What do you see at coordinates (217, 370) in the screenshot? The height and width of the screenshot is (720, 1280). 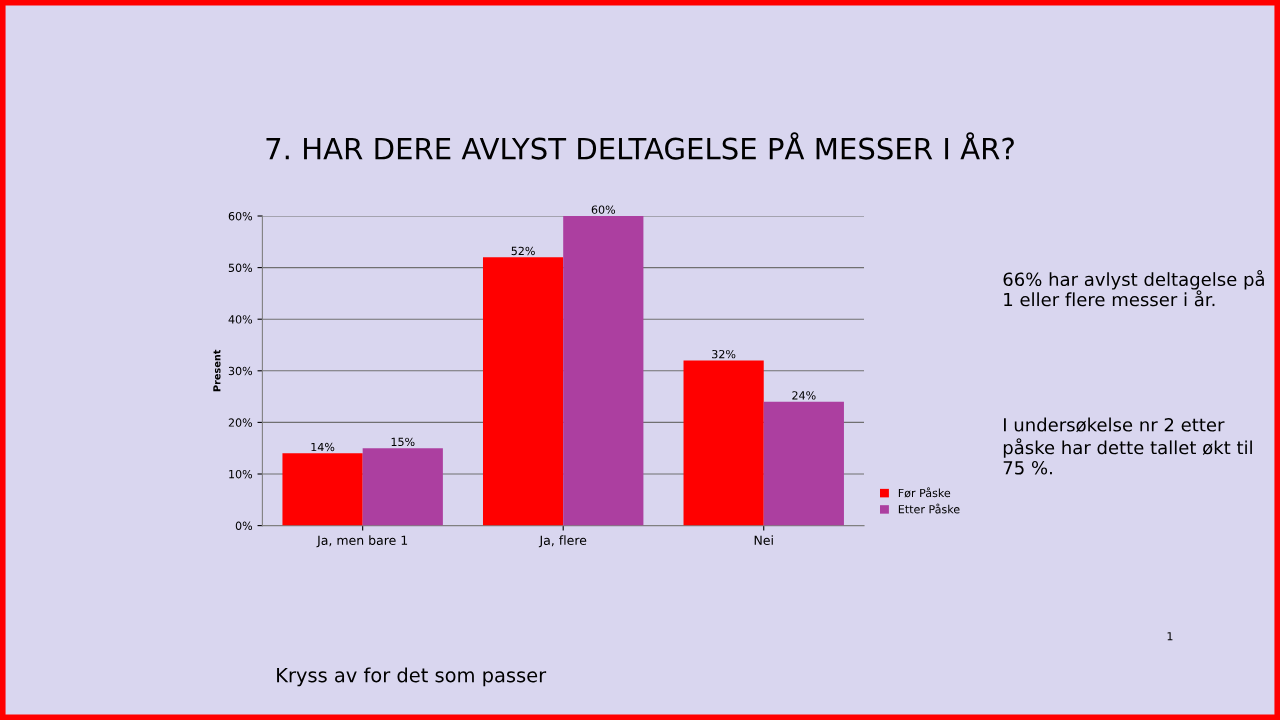 I see `y-axis-title: Present` at bounding box center [217, 370].